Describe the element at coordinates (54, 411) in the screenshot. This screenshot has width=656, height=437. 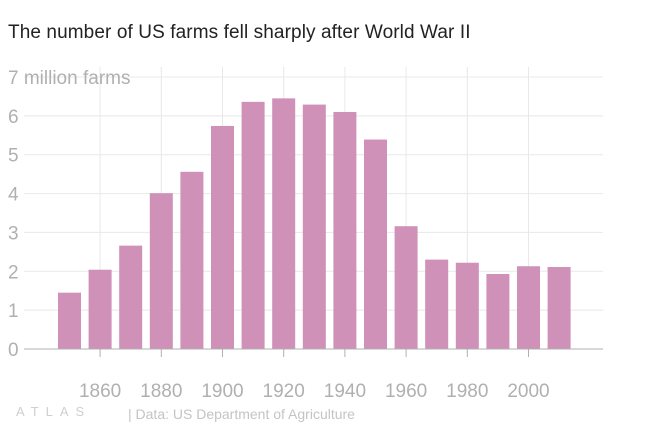
I see `atlas-logo: ATLAS` at that location.